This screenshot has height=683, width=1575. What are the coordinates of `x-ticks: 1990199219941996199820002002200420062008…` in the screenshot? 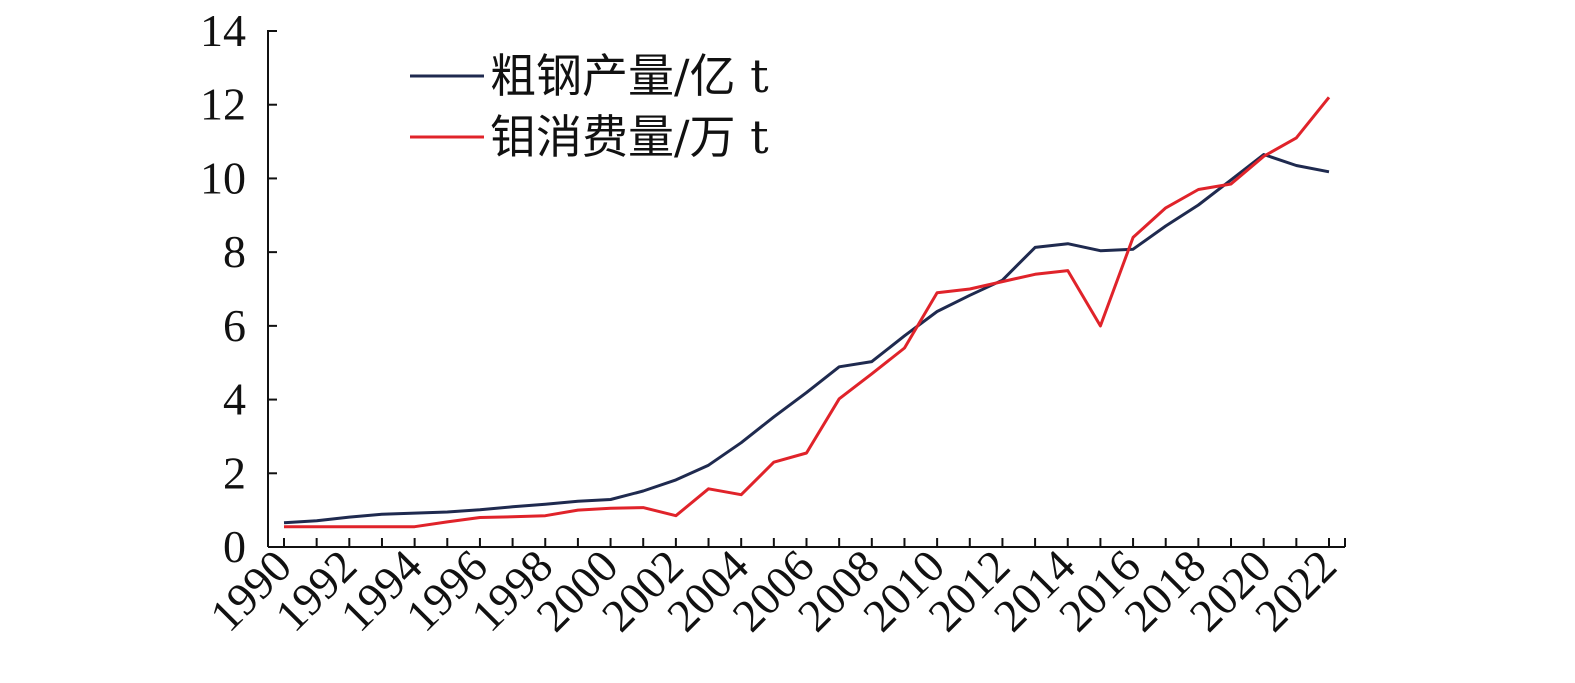 It's located at (773, 589).